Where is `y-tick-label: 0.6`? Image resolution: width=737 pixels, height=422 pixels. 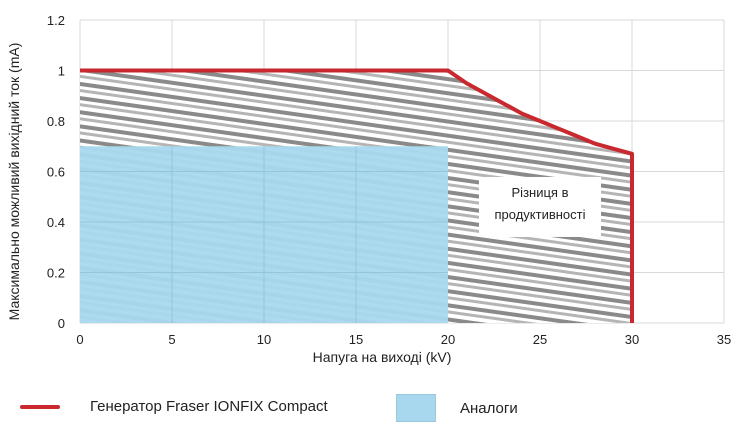 y-tick-label: 0.6 is located at coordinates (56, 172).